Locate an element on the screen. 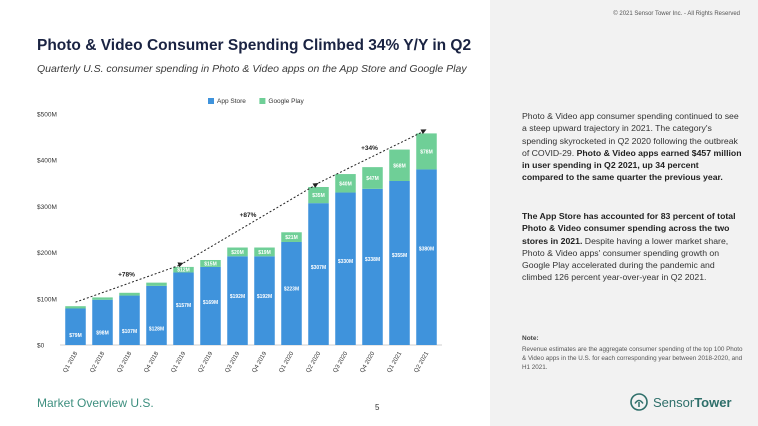  y-tick-label: $500M is located at coordinates (47, 115).